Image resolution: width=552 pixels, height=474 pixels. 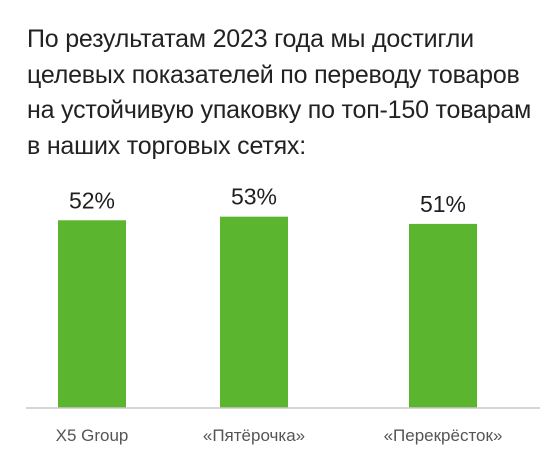 What do you see at coordinates (443, 435) in the screenshot?
I see `category-label-3: «Перекрёсток»` at bounding box center [443, 435].